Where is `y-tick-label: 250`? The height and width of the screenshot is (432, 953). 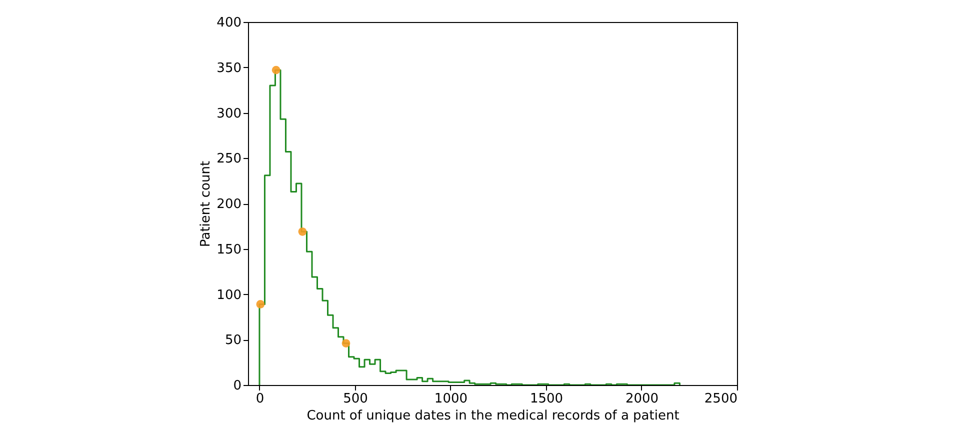 y-tick-label: 250 is located at coordinates (229, 159).